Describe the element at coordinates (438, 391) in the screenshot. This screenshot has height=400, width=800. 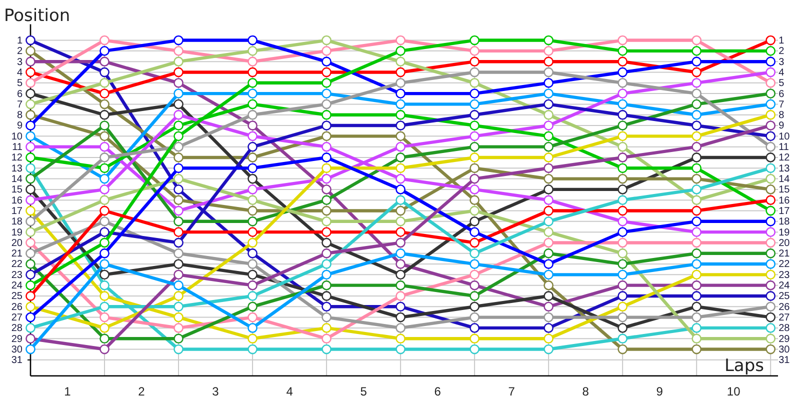
I see `x-tick-label: 6` at that location.